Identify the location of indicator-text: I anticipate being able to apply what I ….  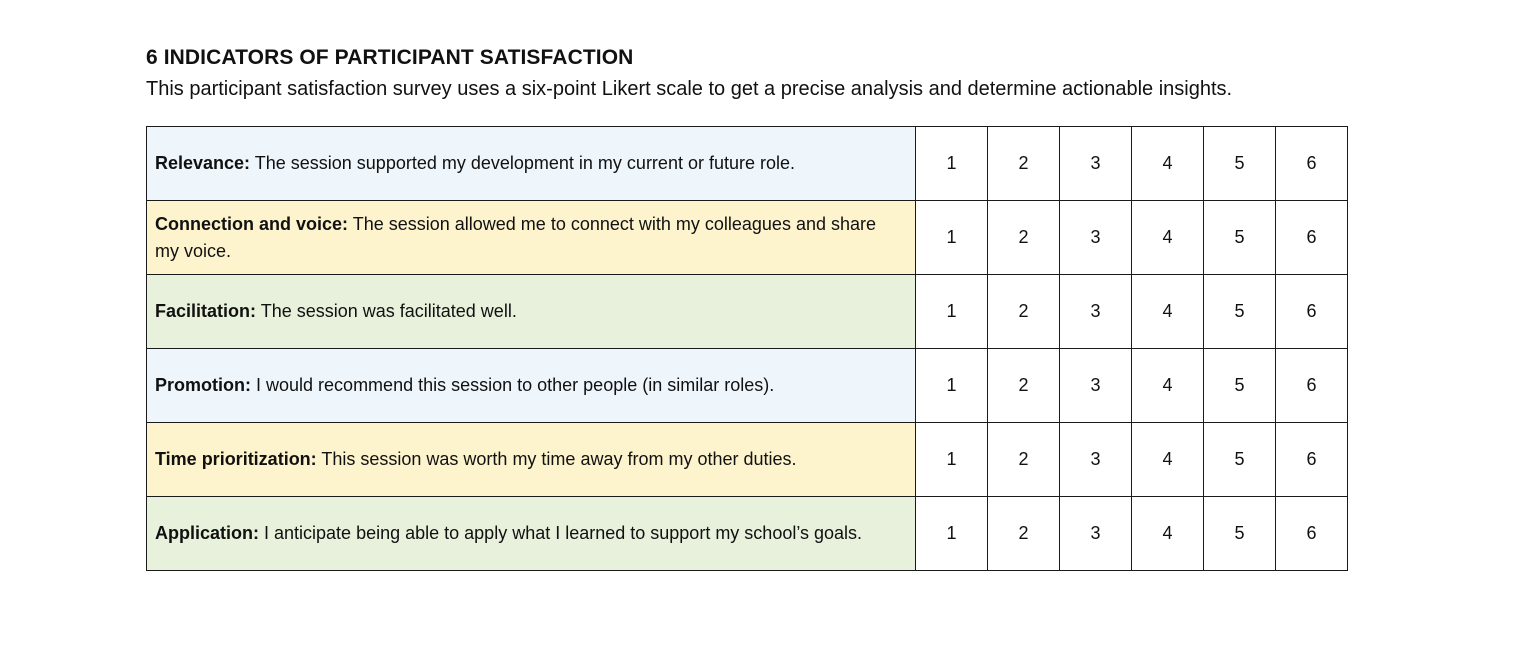
(563, 533).